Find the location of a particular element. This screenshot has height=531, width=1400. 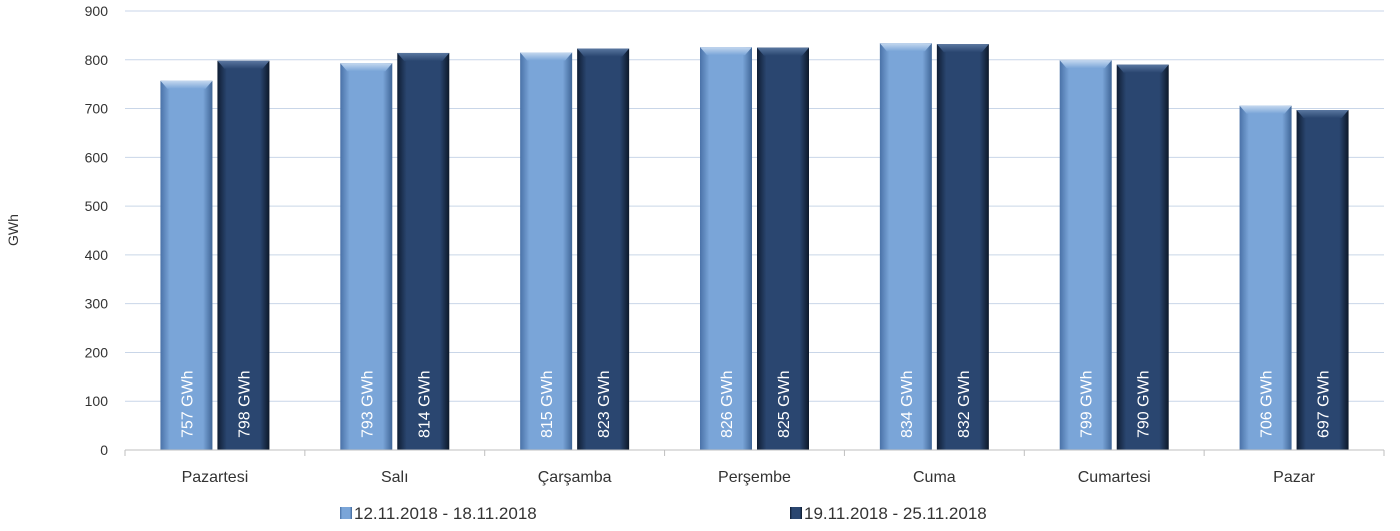

bar: 834 GWh is located at coordinates (905, 247).